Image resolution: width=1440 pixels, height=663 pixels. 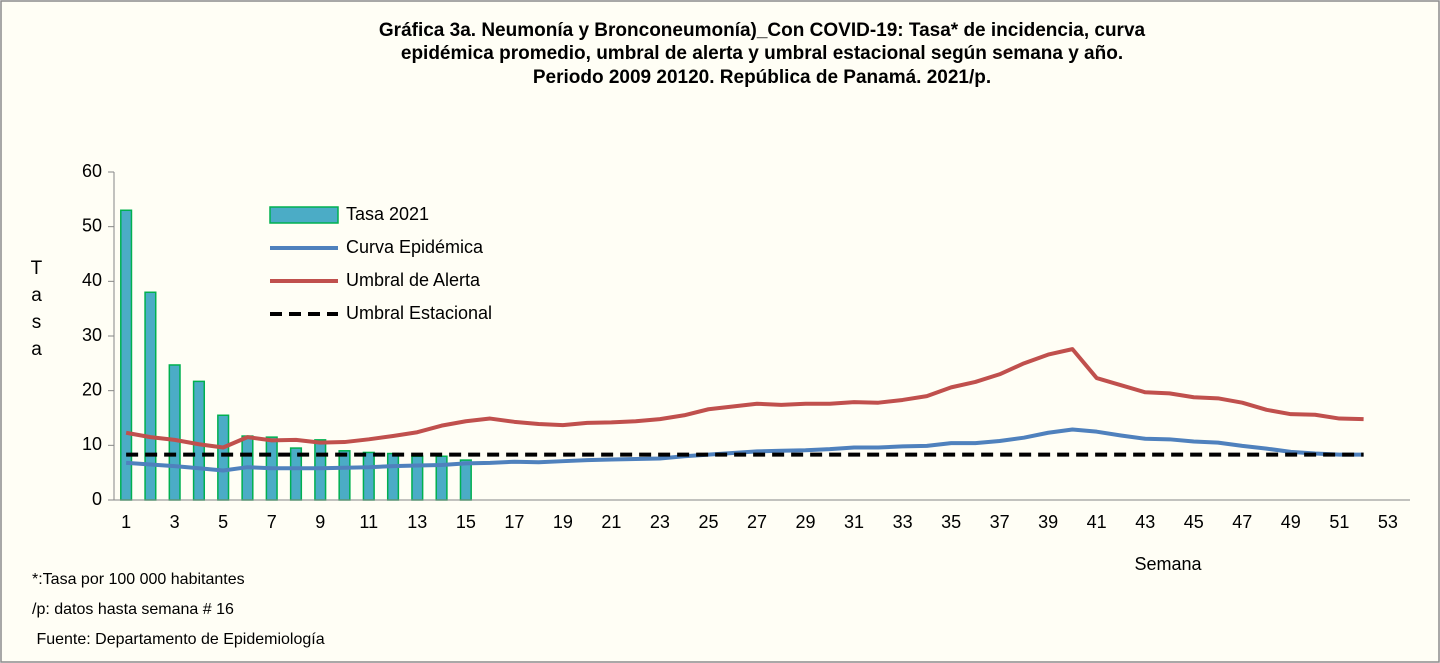 What do you see at coordinates (419, 313) in the screenshot?
I see `legend-label: Umbral Estacional` at bounding box center [419, 313].